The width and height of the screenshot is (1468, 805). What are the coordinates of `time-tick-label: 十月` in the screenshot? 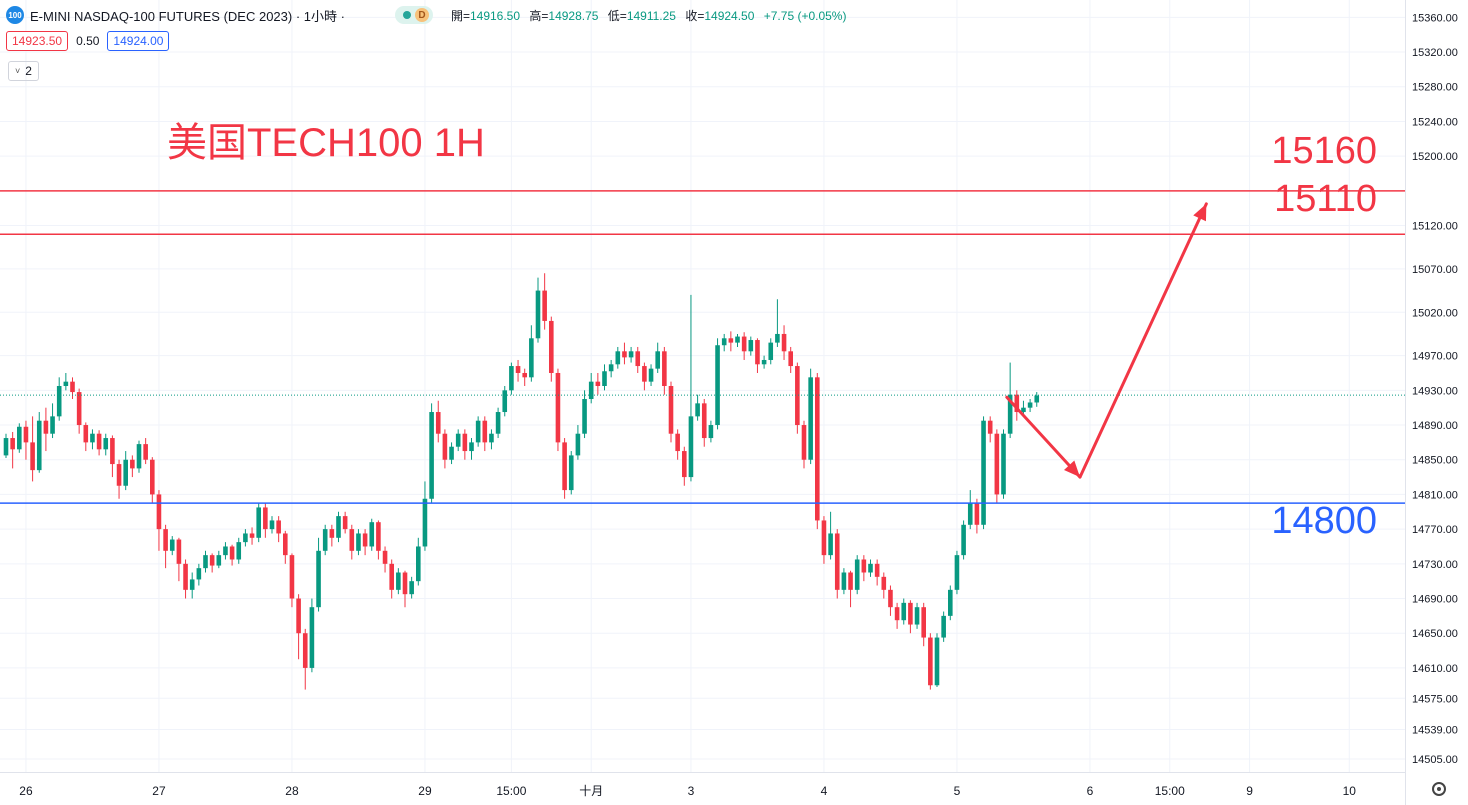 It's located at (591, 791).